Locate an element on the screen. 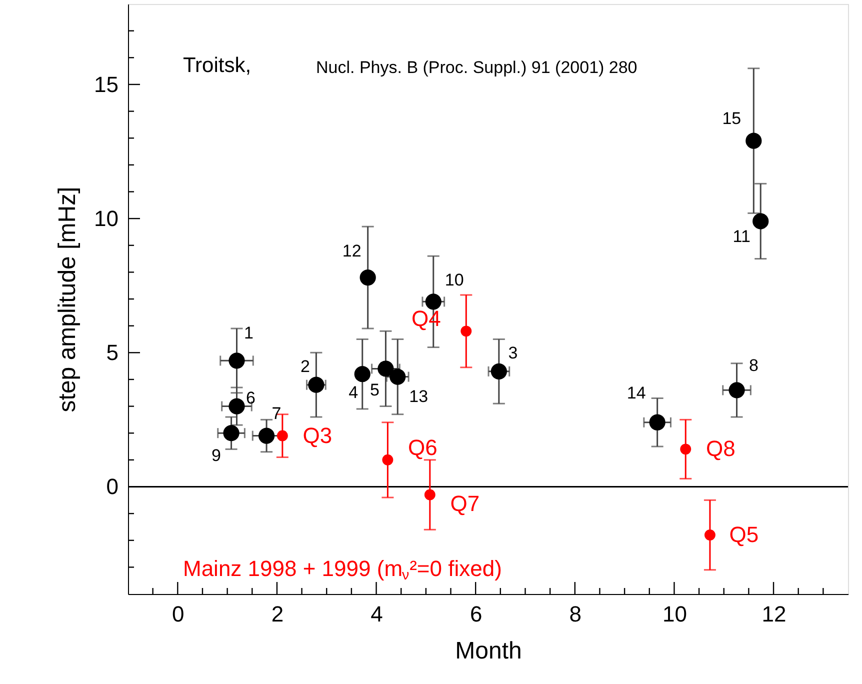  annotation: Q7 is located at coordinates (465, 503).